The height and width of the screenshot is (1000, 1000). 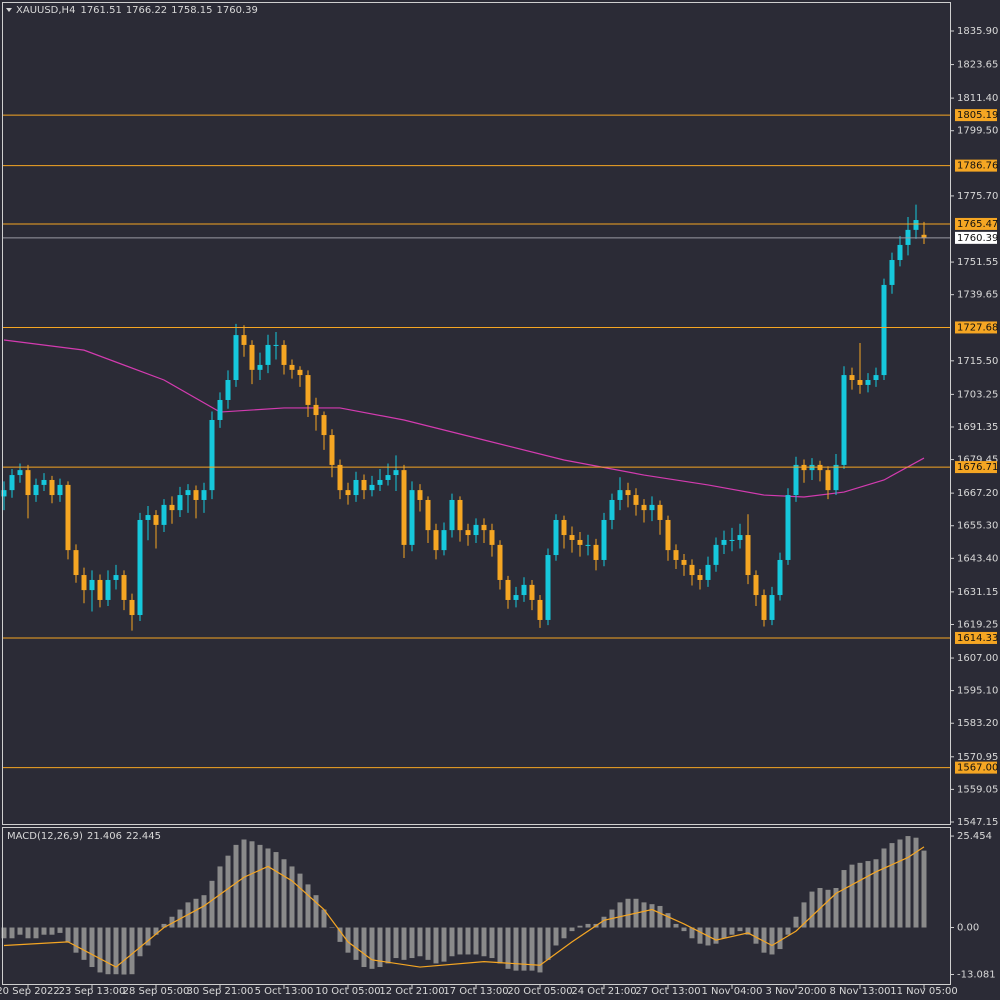 I want to click on current-price-box, so click(x=976, y=237).